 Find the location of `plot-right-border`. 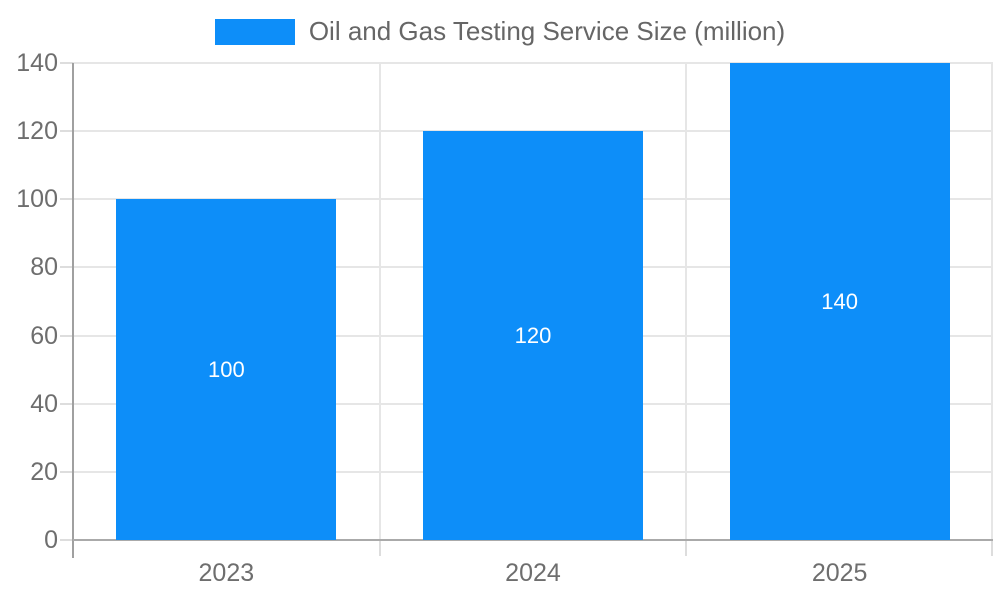

plot-right-border is located at coordinates (992, 301).